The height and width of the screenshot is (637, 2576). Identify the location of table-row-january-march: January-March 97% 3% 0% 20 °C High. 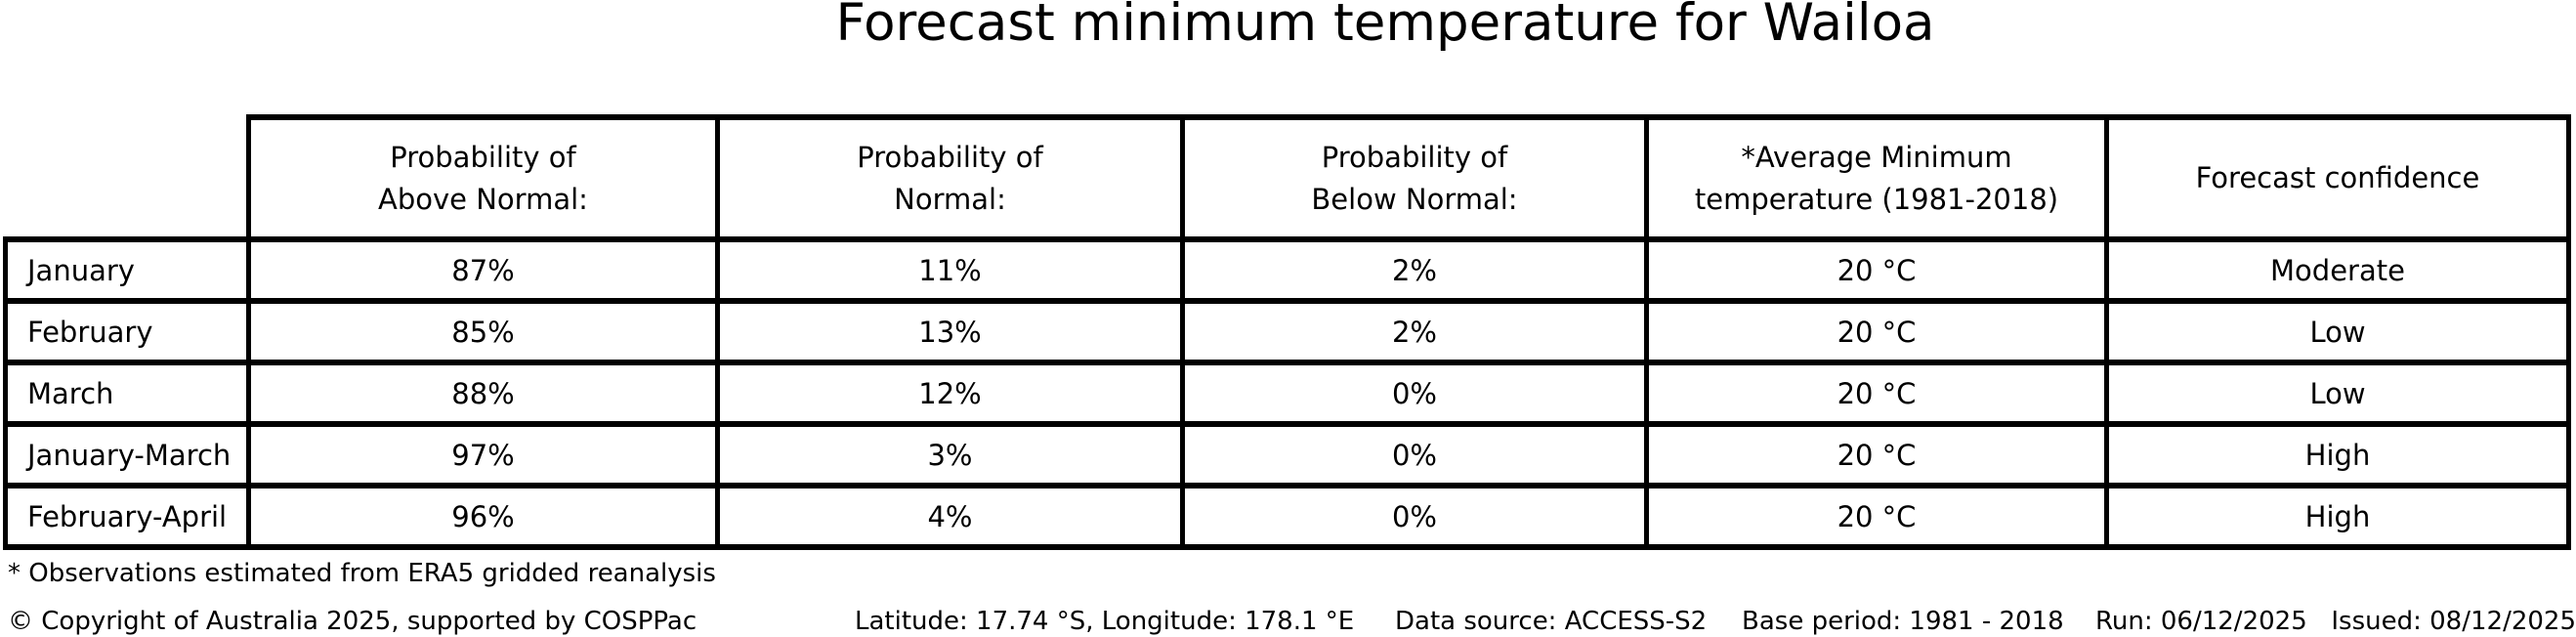
(1287, 455).